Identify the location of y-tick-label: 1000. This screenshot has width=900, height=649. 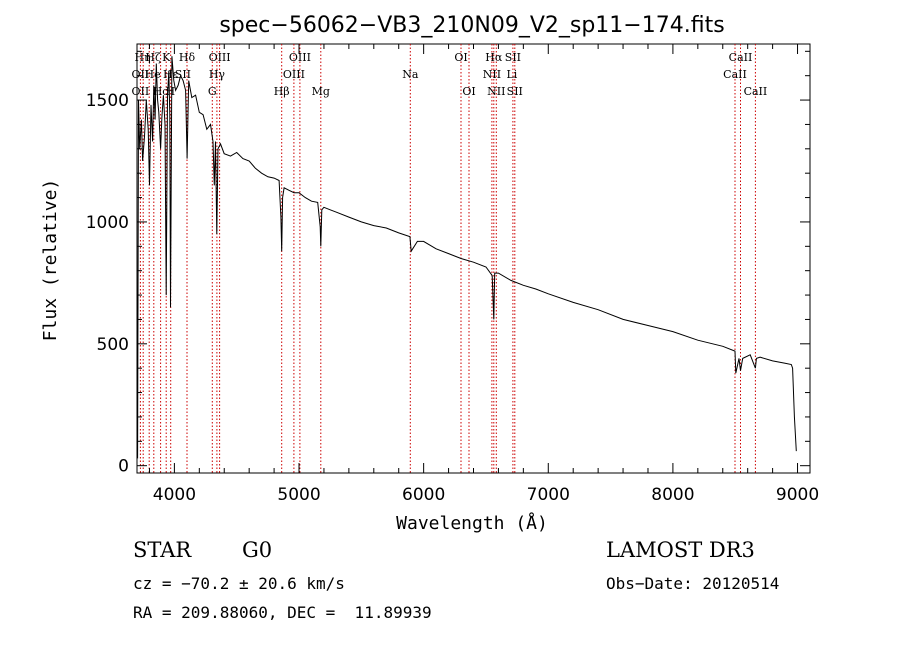
(107, 223).